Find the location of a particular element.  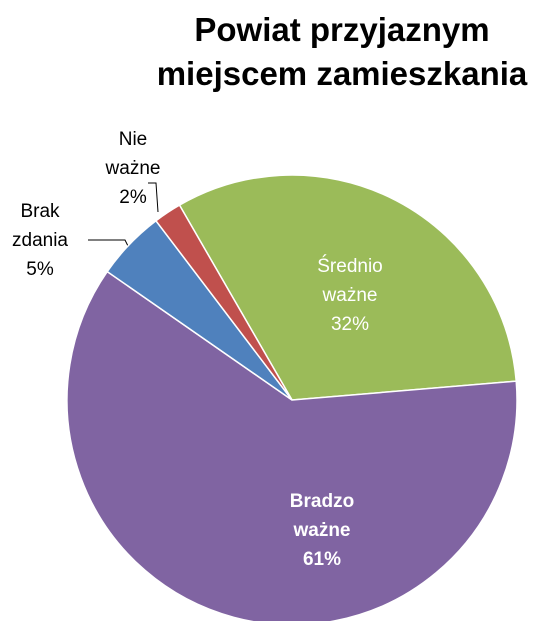

pie-slice is located at coordinates (223, 302).